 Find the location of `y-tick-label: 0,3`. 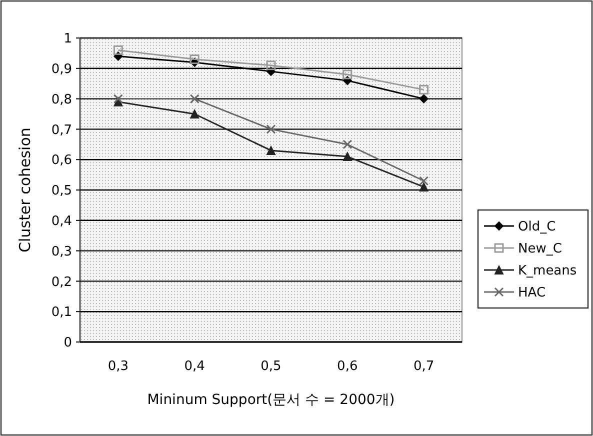

y-tick-label: 0,3 is located at coordinates (61, 252).